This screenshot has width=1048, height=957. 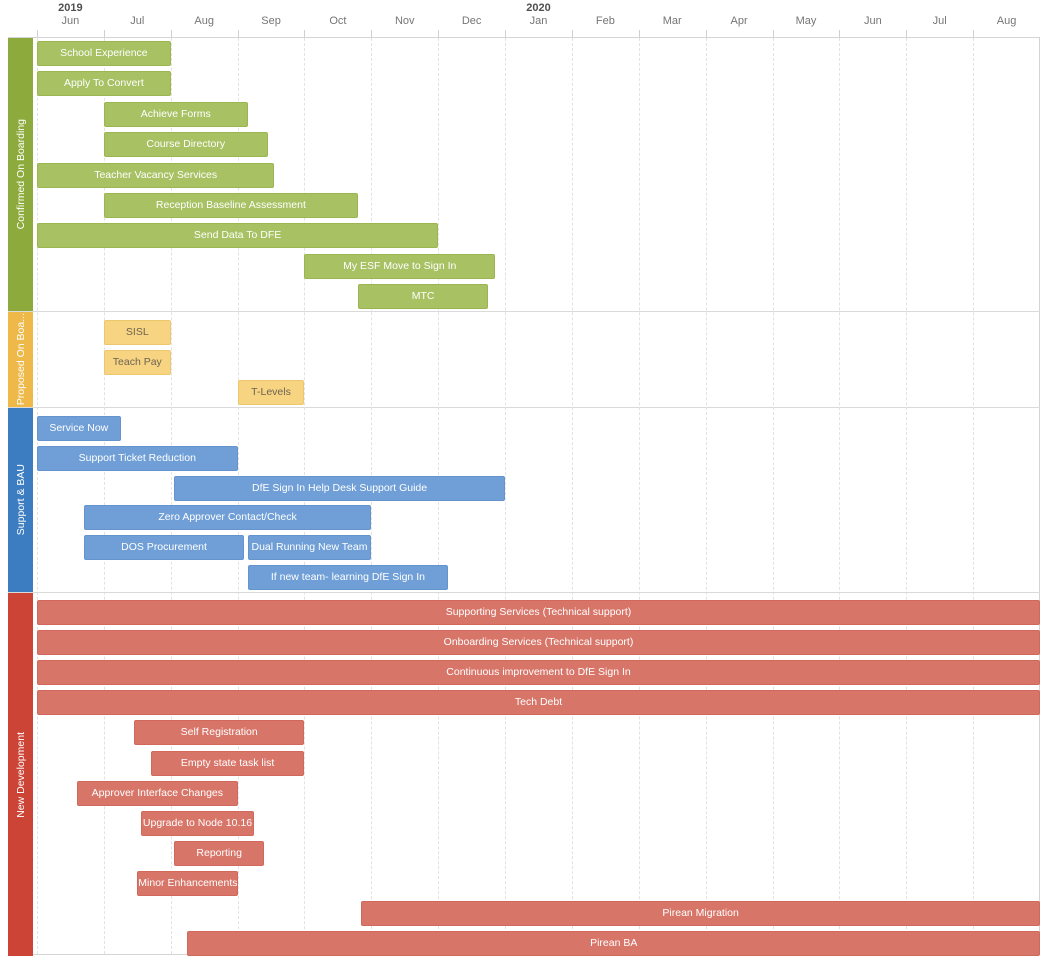 What do you see at coordinates (164, 548) in the screenshot?
I see `task-bar-dos-procurement: DOS Procurement` at bounding box center [164, 548].